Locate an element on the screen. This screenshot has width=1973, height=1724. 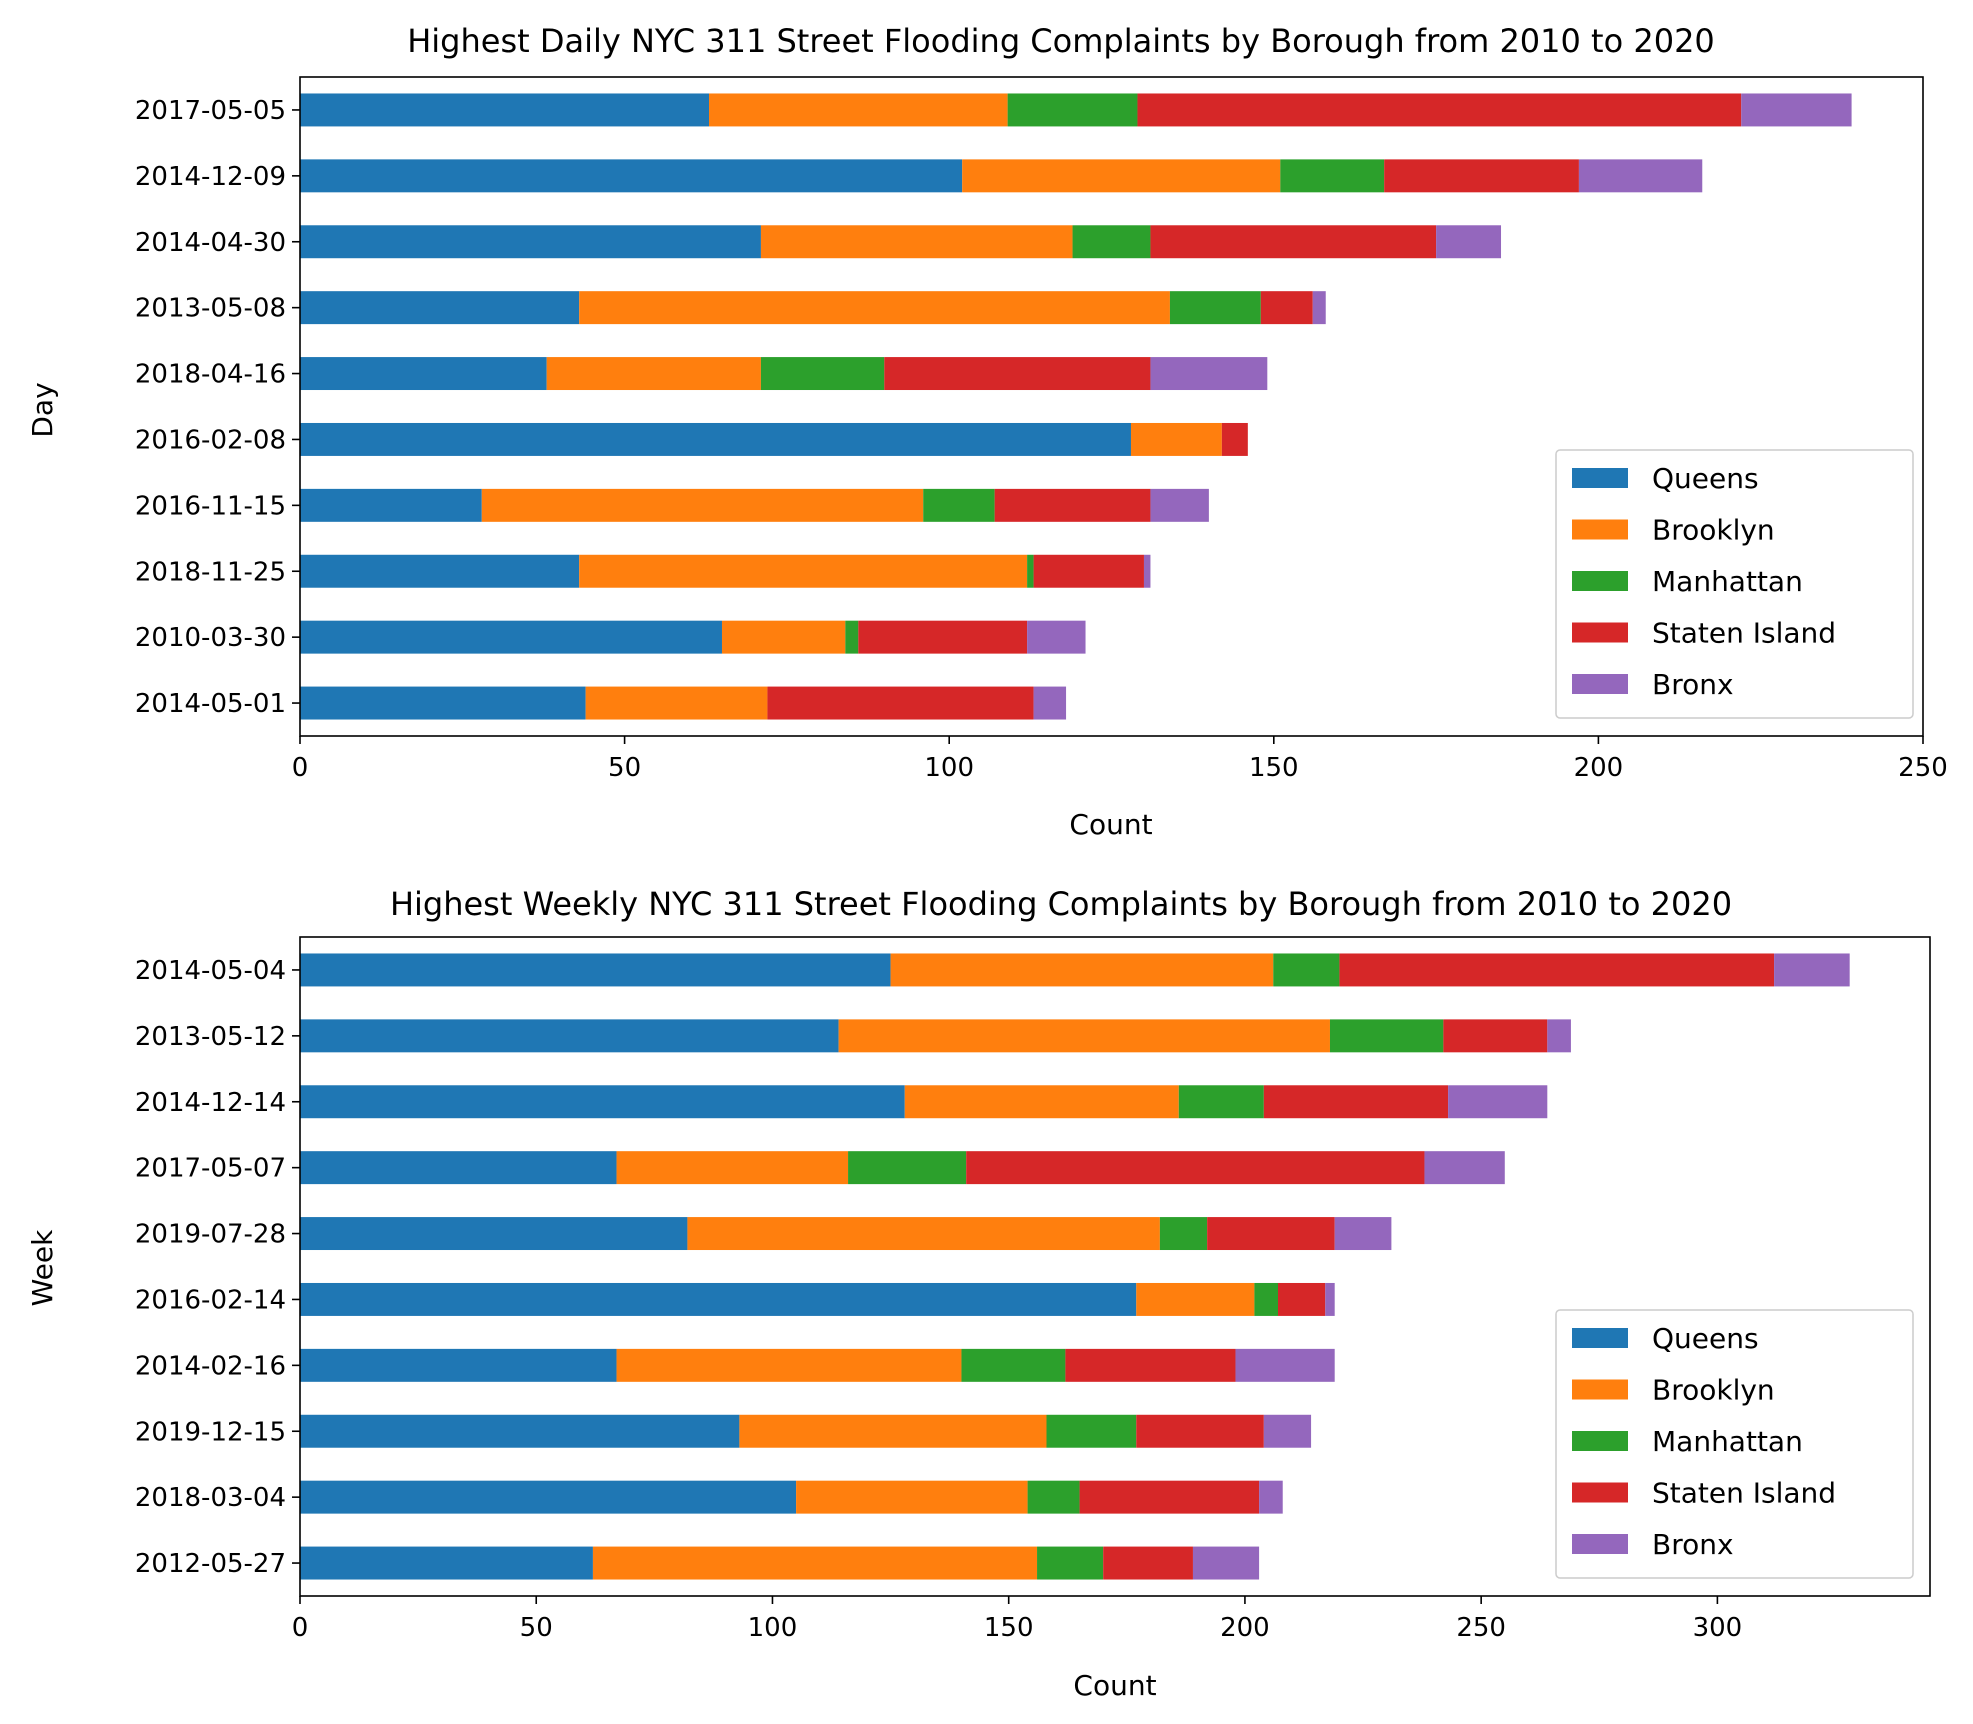
daily-y-tick-label: 2016-02-08 is located at coordinates (210, 440).